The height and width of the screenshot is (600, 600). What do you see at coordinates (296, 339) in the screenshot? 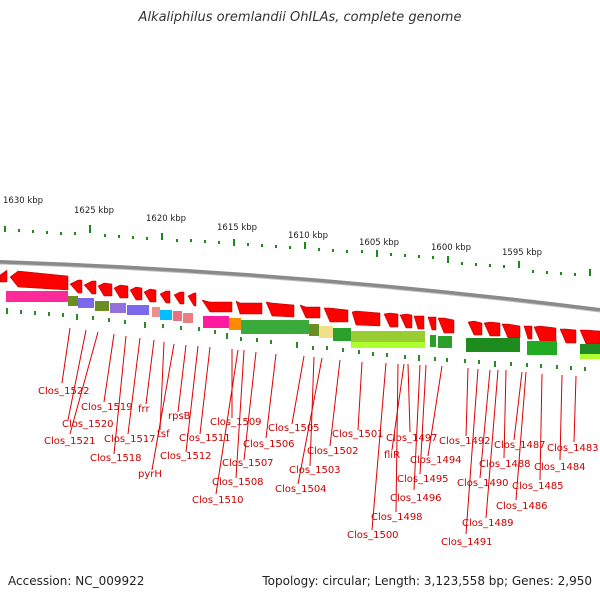
I see `orf-marks` at bounding box center [296, 339].